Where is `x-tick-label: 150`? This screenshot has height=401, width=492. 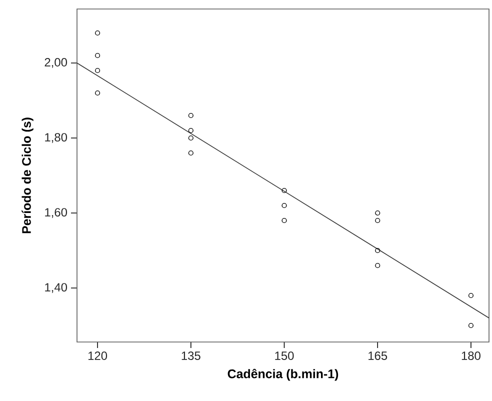
x-tick-label: 150 is located at coordinates (284, 356).